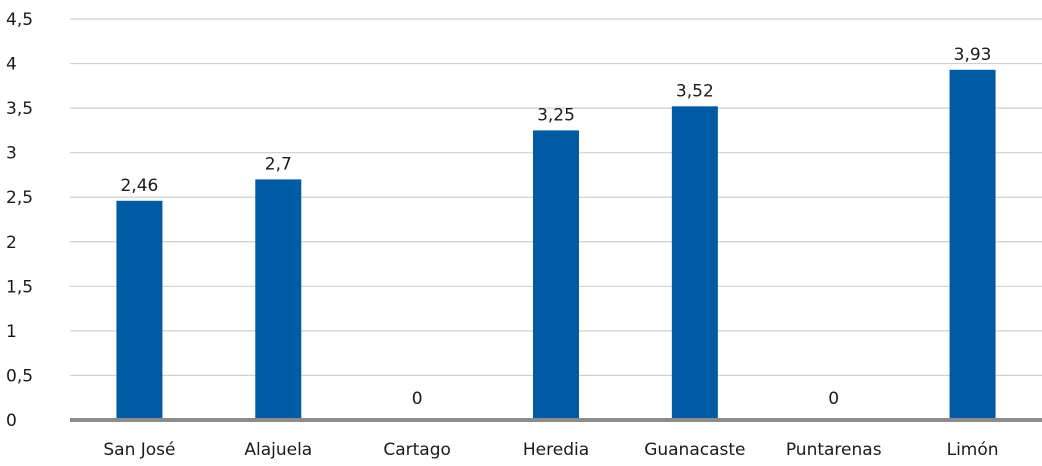 The image size is (1042, 466). Describe the element at coordinates (19, 109) in the screenshot. I see `y-tick-label: 3,5` at that location.